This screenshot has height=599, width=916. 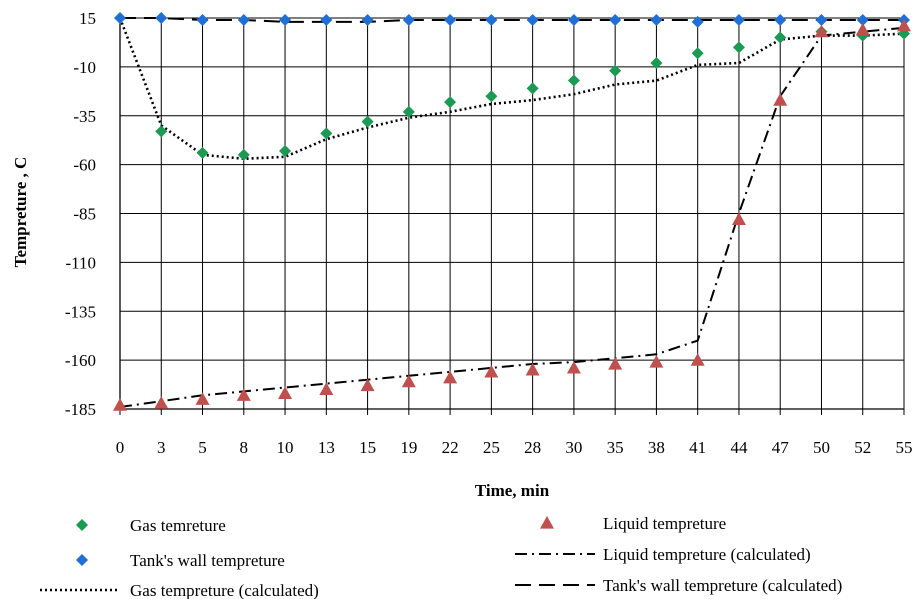 I want to click on legend-entry-gas-tempreture-calculated: Gas tempreture (calculated), so click(x=179, y=590).